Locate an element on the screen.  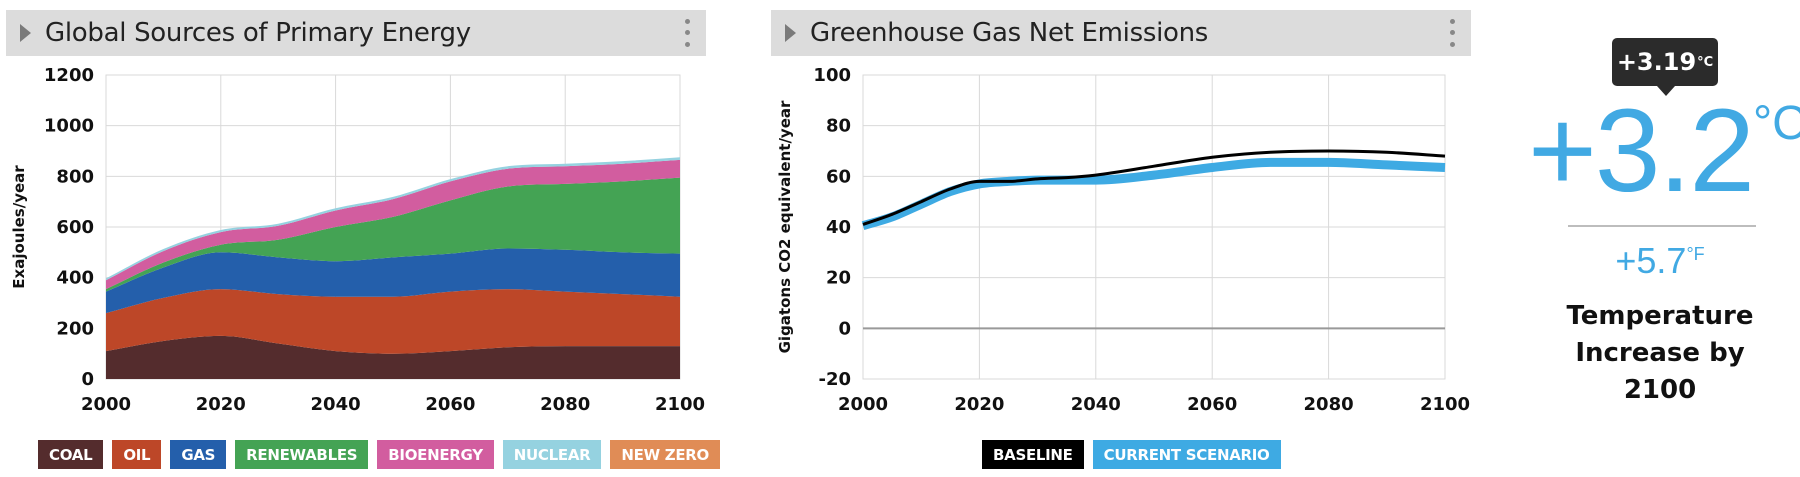
y-tick-label: 80 is located at coordinates (838, 126).